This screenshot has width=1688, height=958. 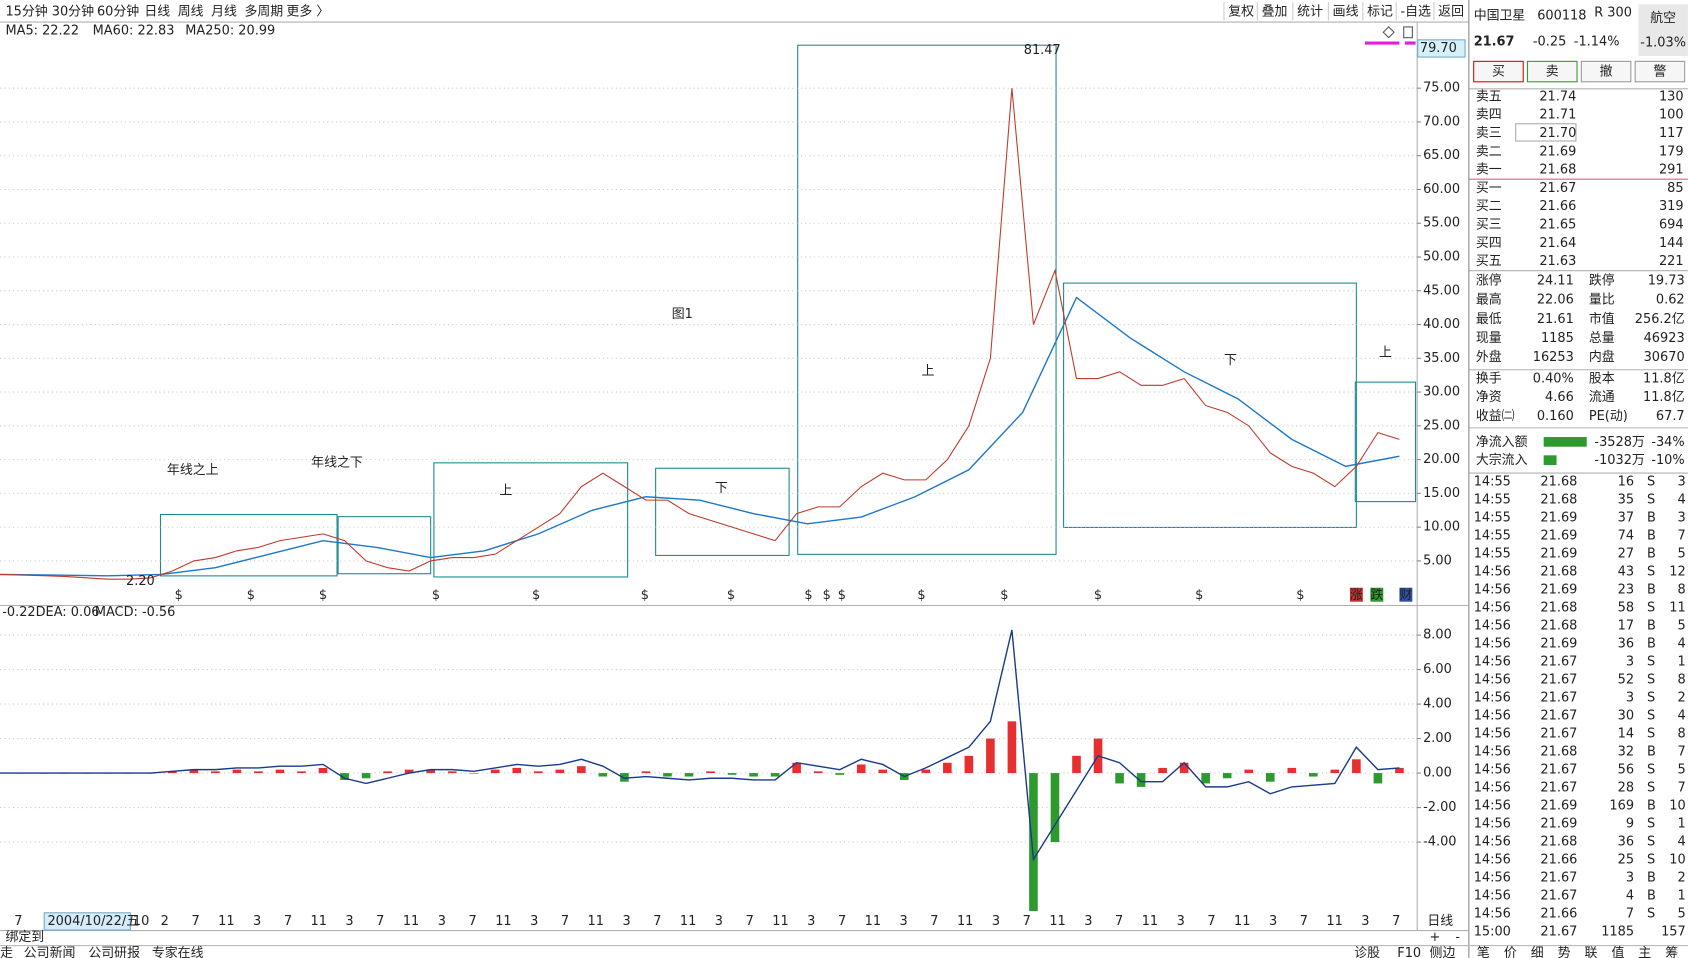 What do you see at coordinates (1409, 952) in the screenshot?
I see `footer-link: F10` at bounding box center [1409, 952].